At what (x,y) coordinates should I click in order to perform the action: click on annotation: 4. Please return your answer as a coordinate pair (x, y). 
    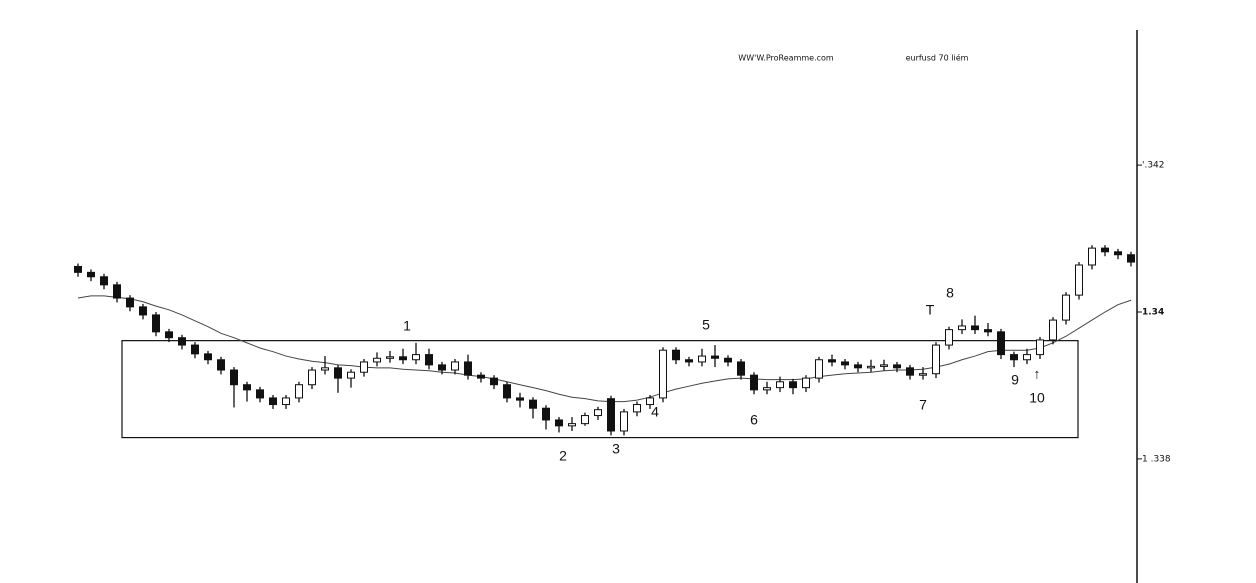
    Looking at the image, I should click on (655, 412).